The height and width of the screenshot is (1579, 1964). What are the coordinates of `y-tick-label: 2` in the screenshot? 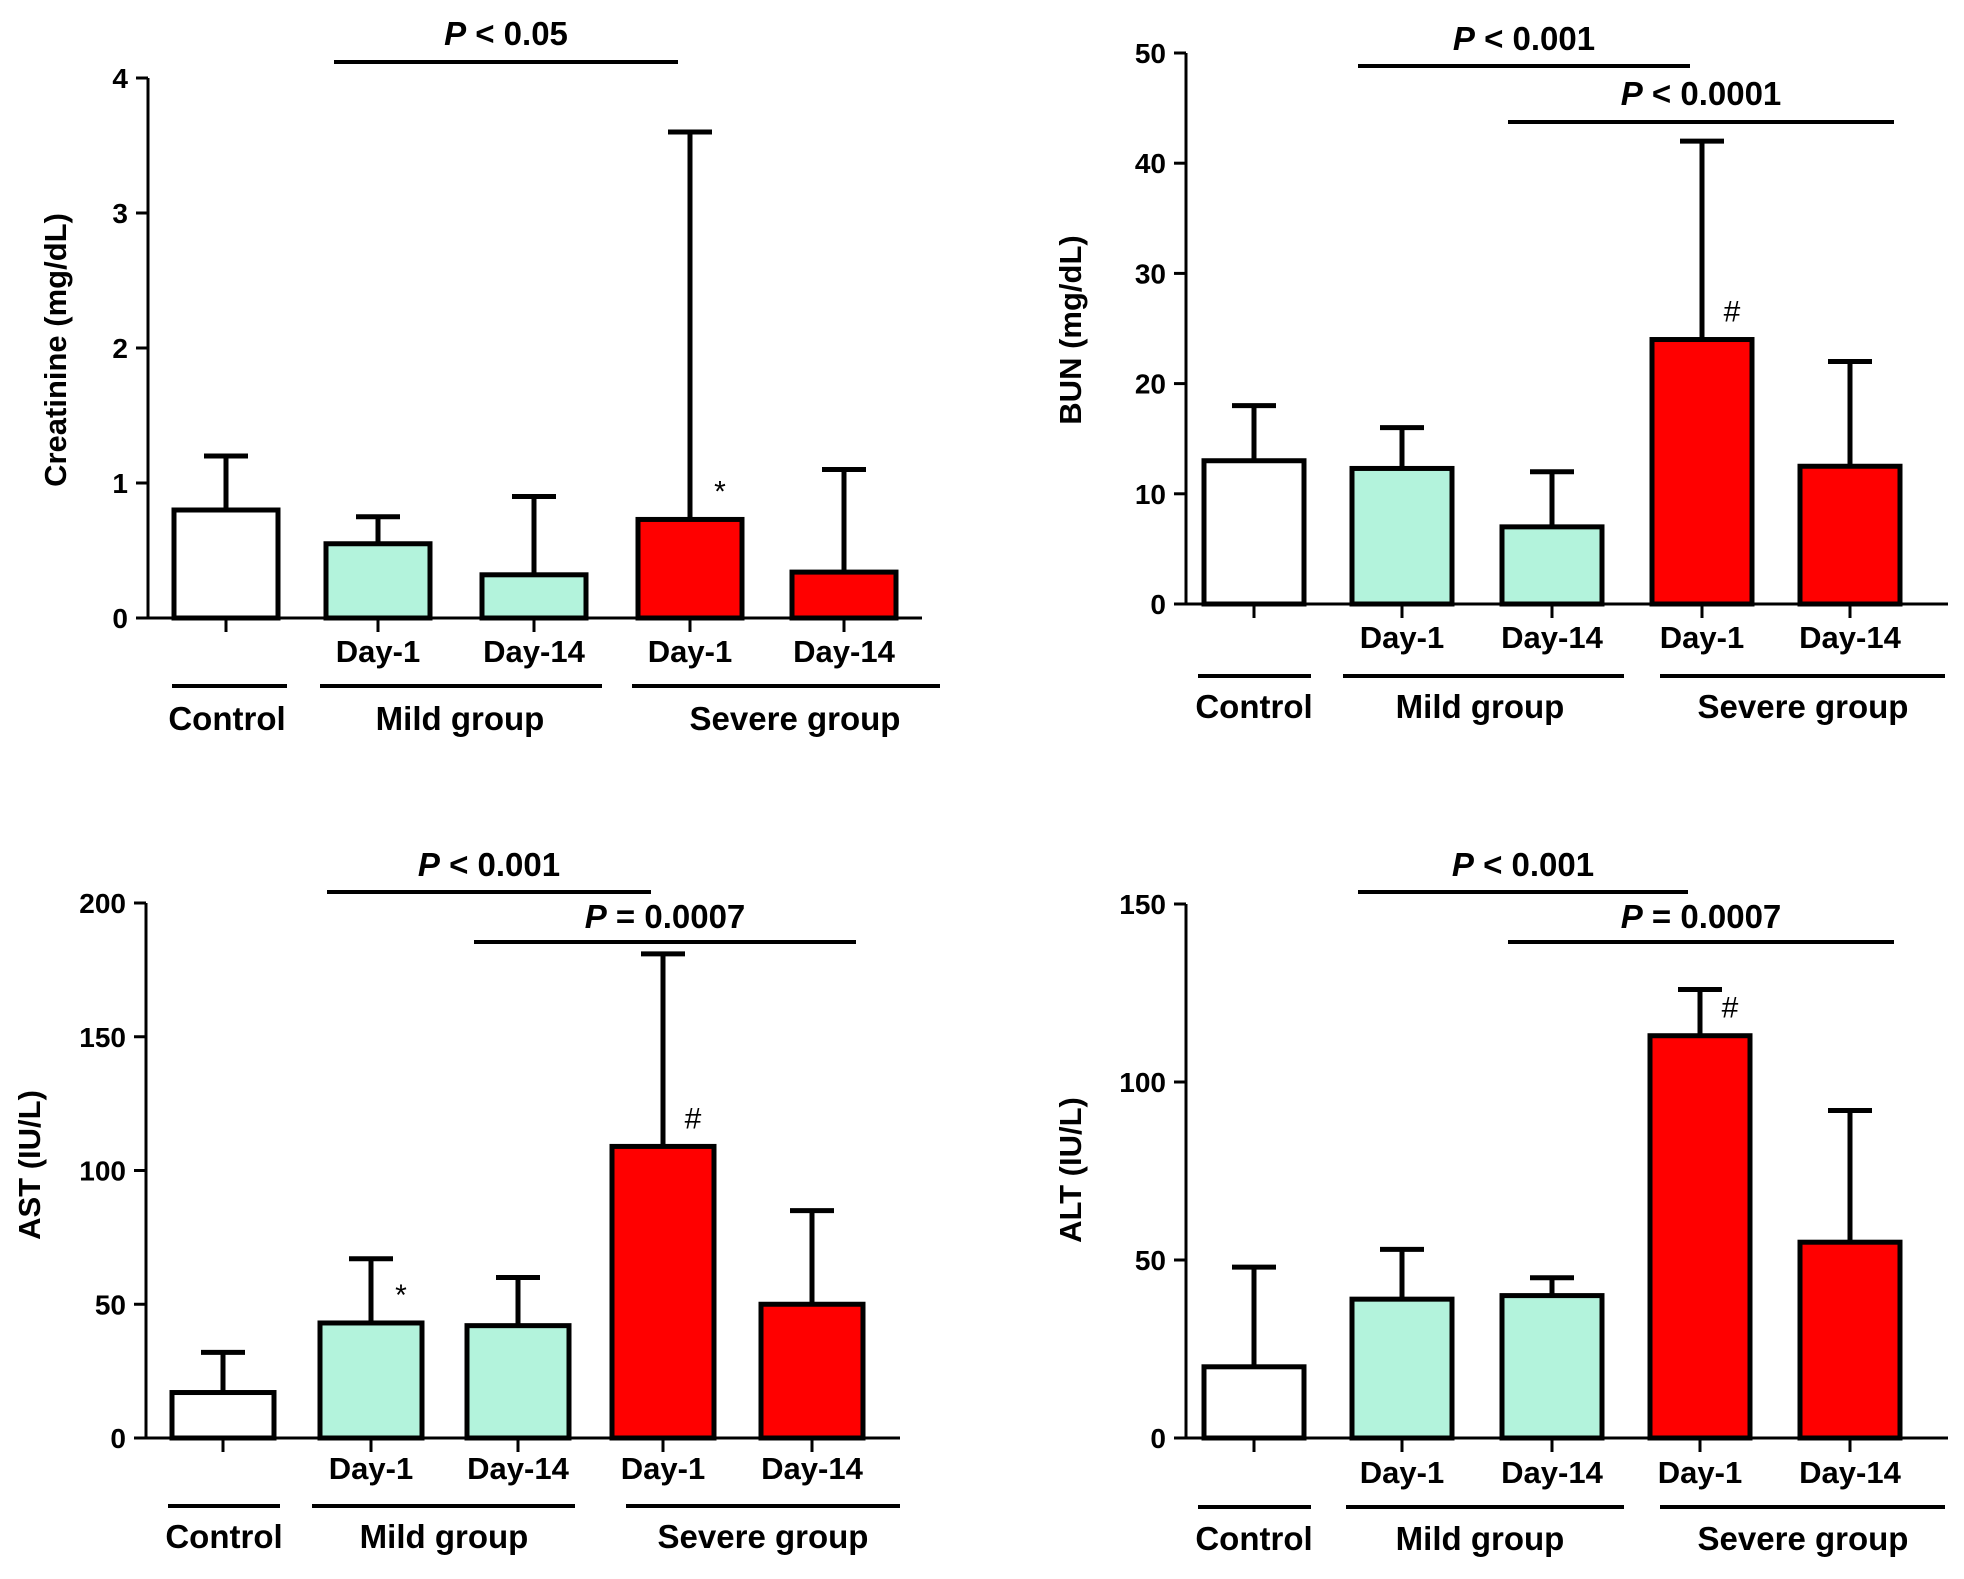 It's located at (120, 348).